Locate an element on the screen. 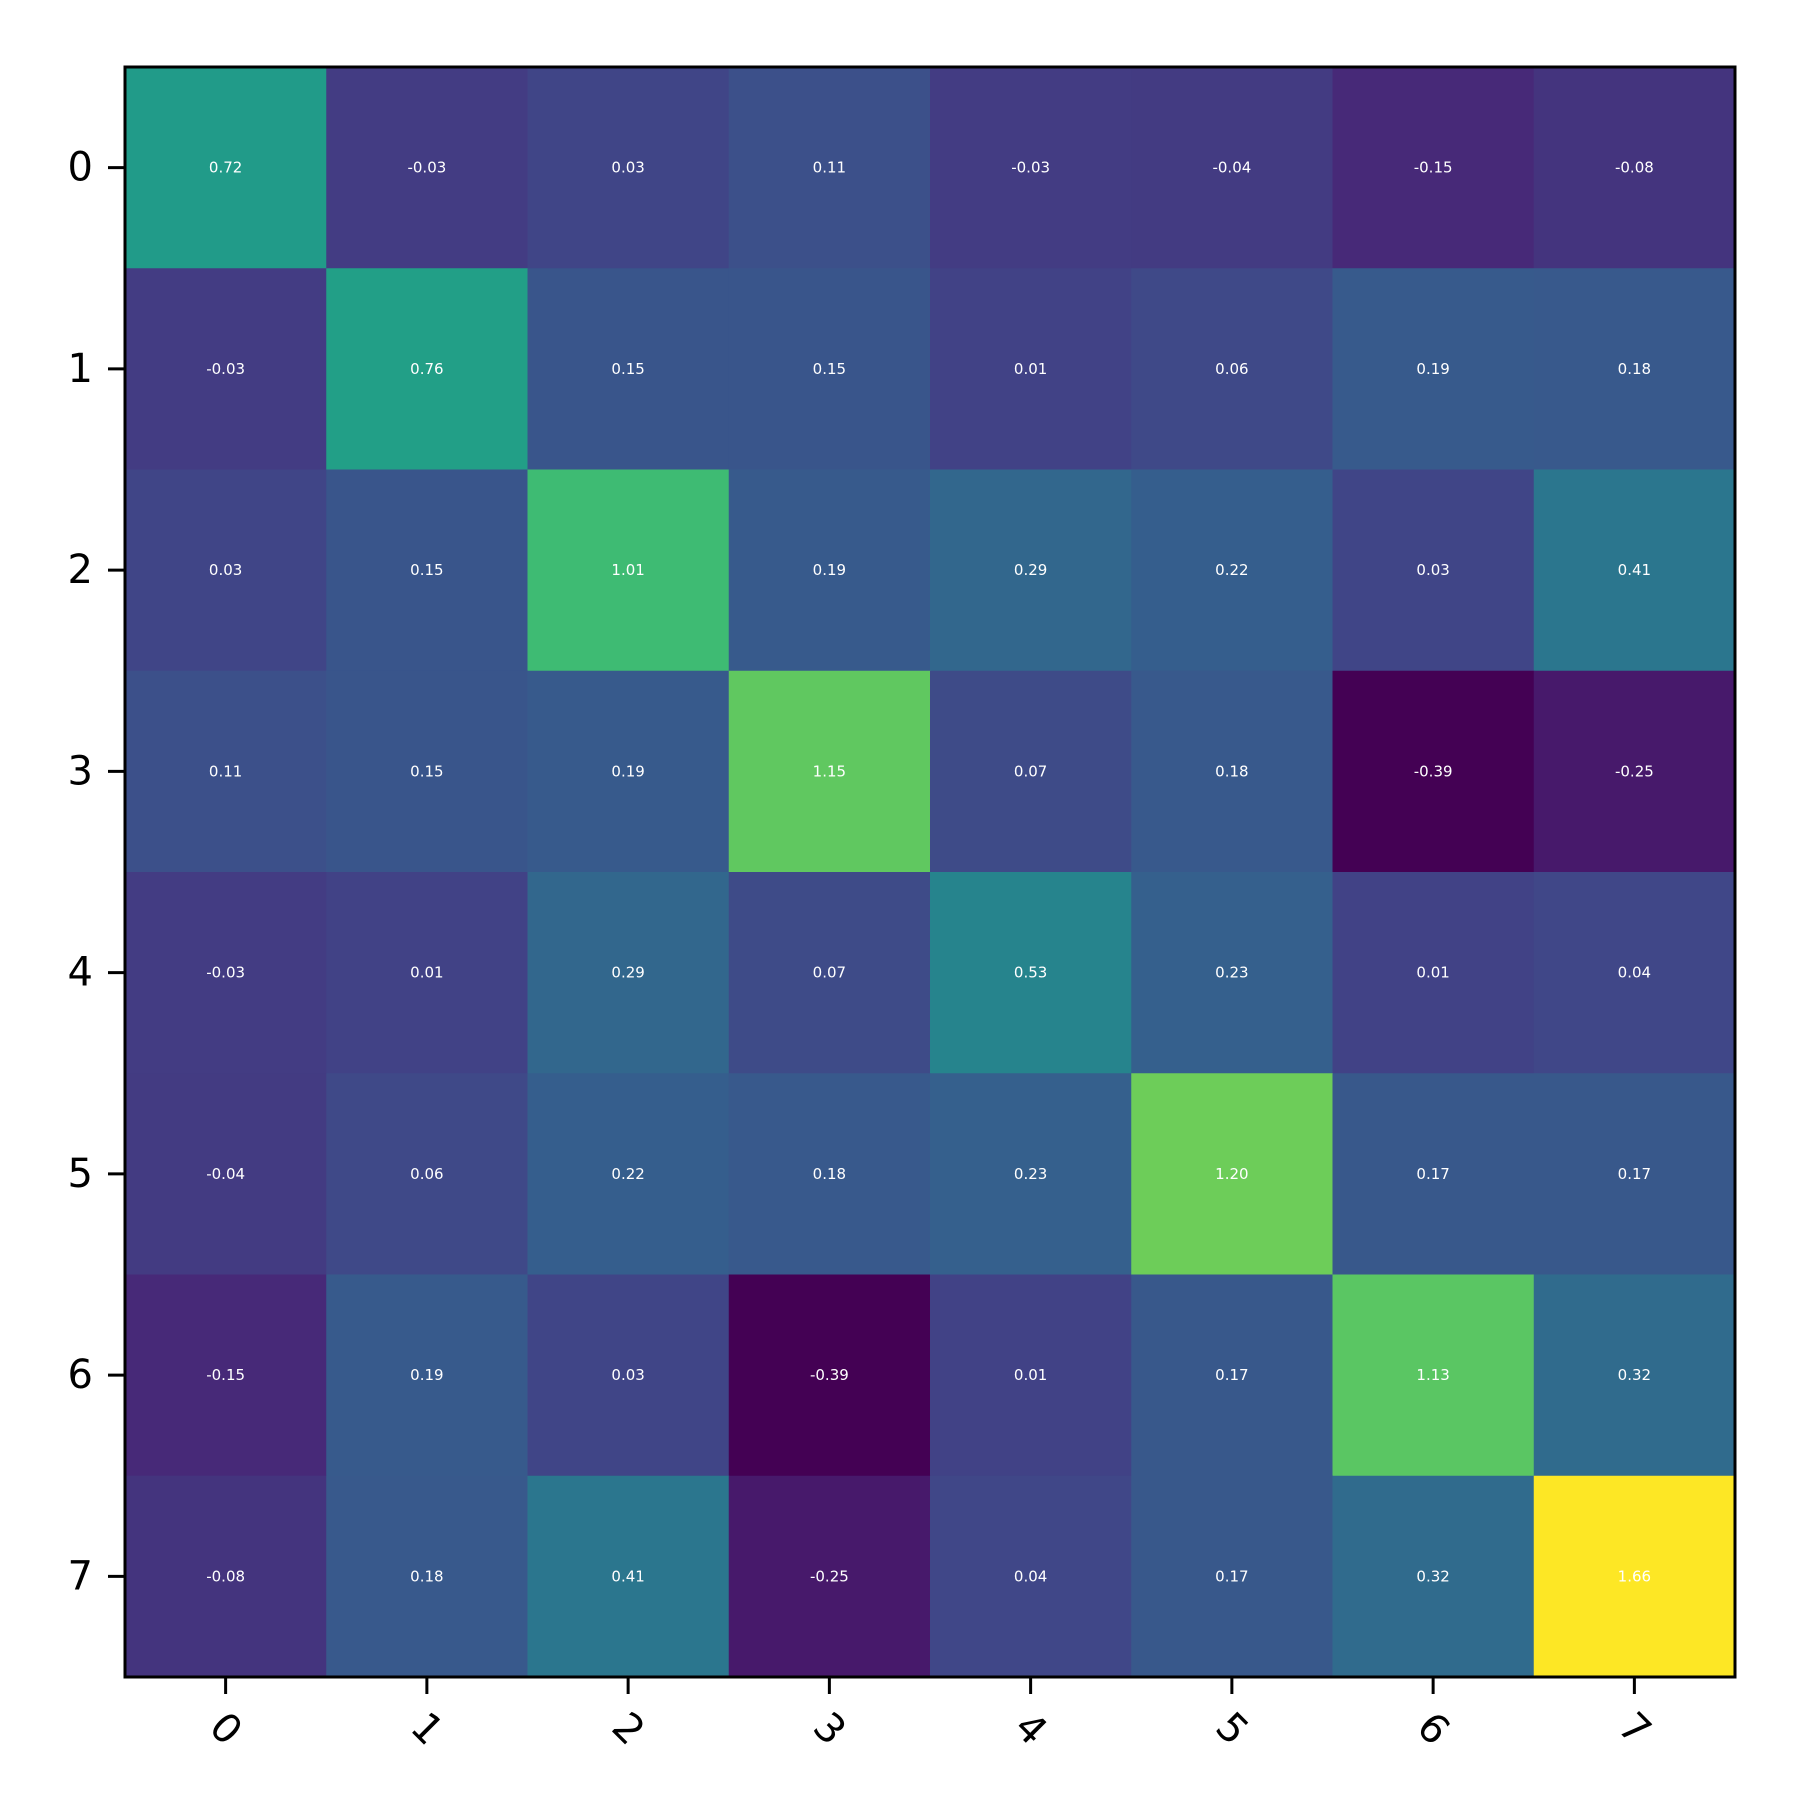 The width and height of the screenshot is (1800, 1800). cell-value-label-r0-c5: -0.04 is located at coordinates (1231, 168).